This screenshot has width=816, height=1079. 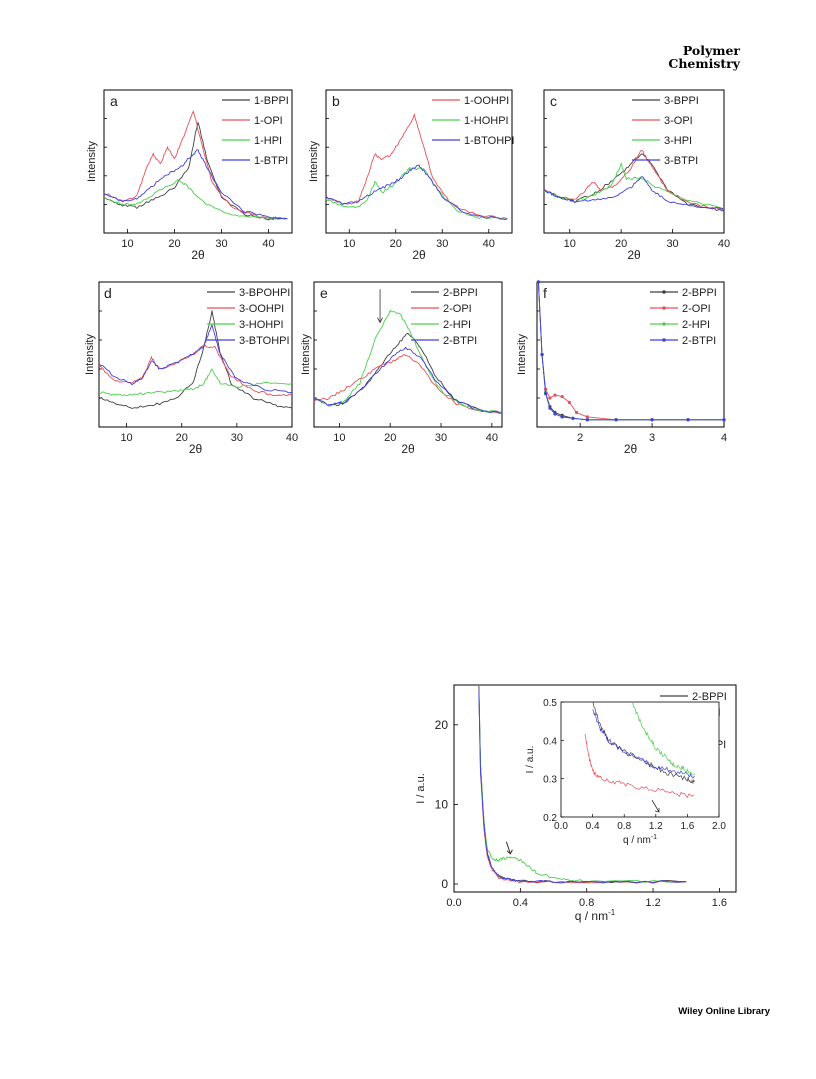 What do you see at coordinates (268, 141) in the screenshot?
I see `legend-label-1-HPI: 1-HPI` at bounding box center [268, 141].